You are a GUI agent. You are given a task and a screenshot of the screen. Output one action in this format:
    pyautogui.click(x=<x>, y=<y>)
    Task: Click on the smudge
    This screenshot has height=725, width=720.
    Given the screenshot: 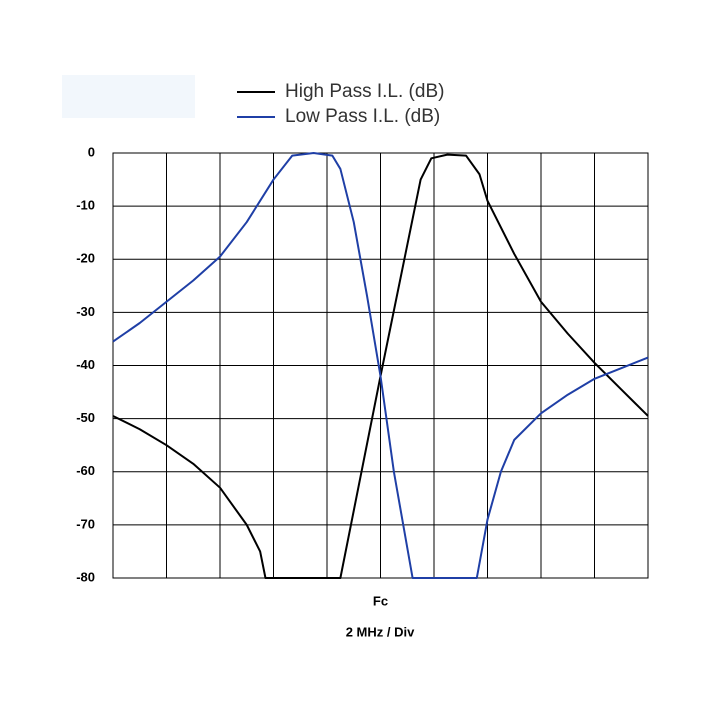 What is the action you would take?
    pyautogui.click(x=128, y=96)
    